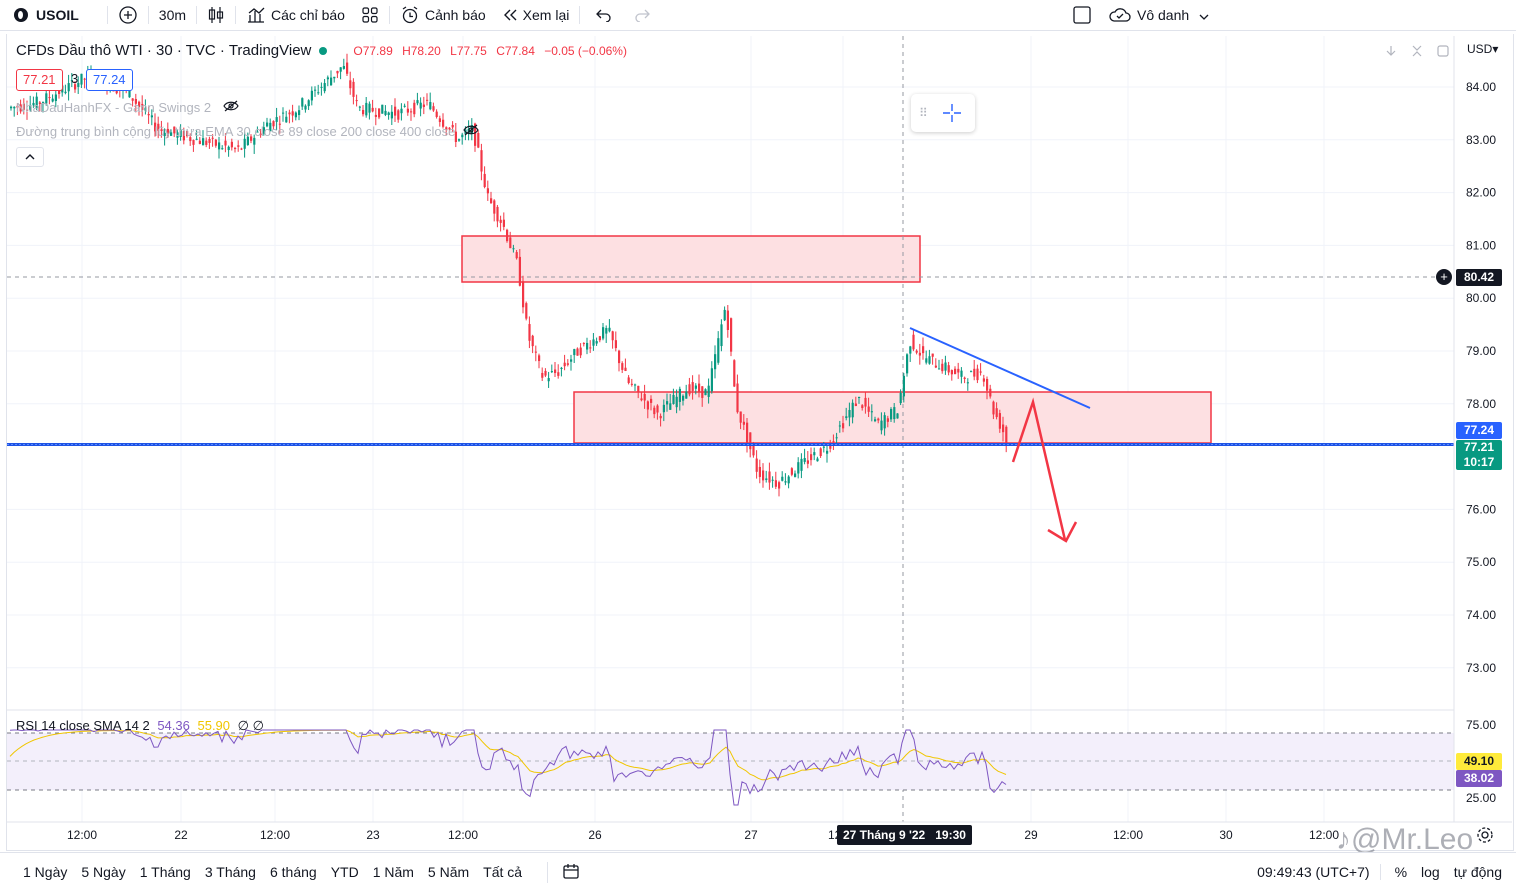 Image resolution: width=1516 pixels, height=894 pixels. What do you see at coordinates (216, 15) in the screenshot?
I see `chart-type-button` at bounding box center [216, 15].